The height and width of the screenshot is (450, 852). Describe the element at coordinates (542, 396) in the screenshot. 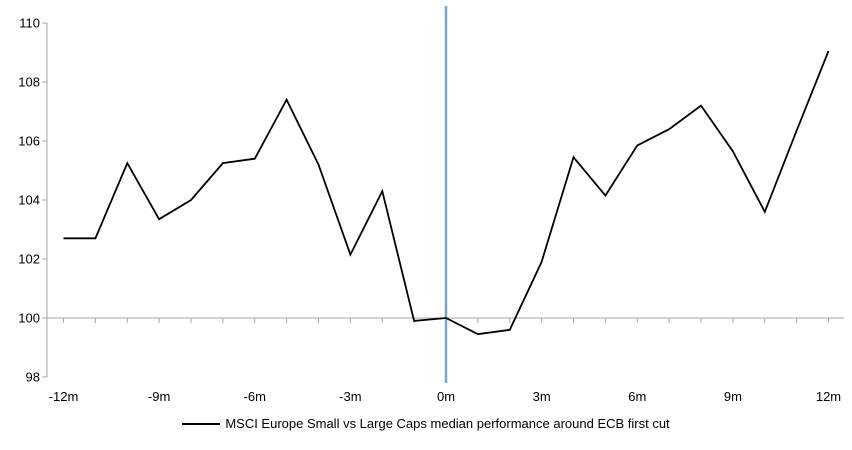

I see `x-axis-label: 3m` at that location.